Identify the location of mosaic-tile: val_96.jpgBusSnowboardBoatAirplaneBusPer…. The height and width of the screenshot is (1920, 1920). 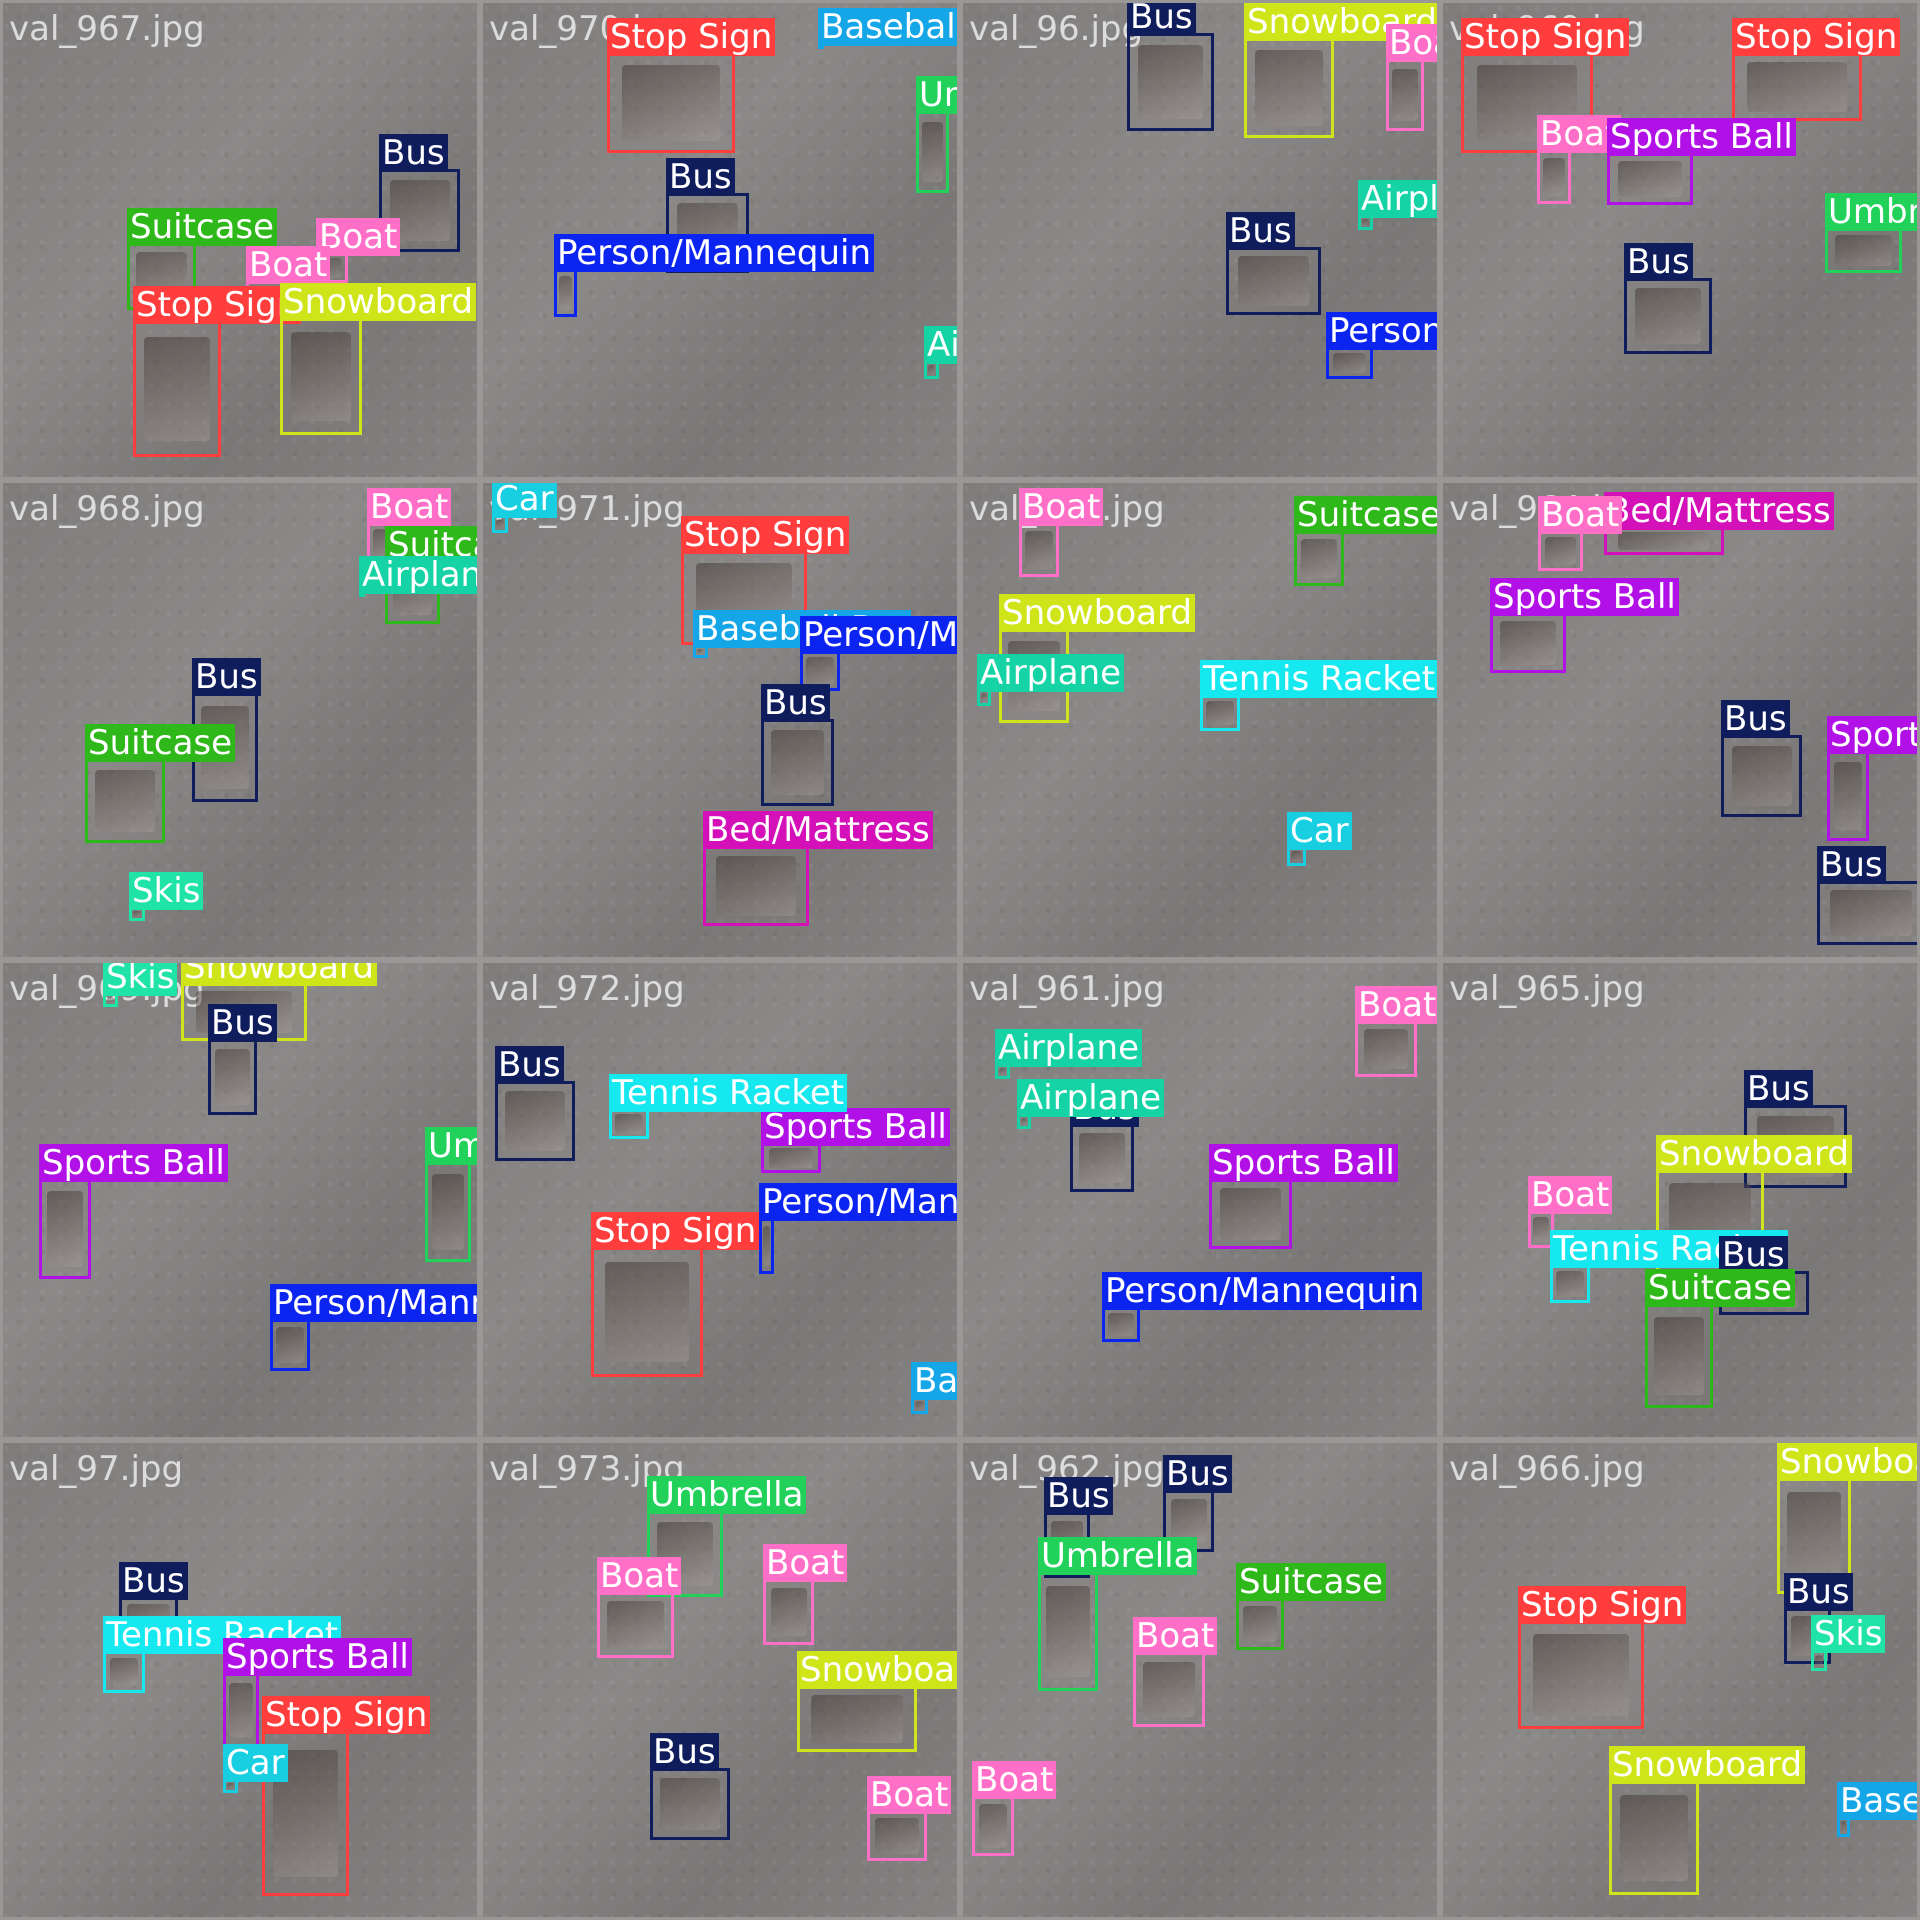
(1200, 240).